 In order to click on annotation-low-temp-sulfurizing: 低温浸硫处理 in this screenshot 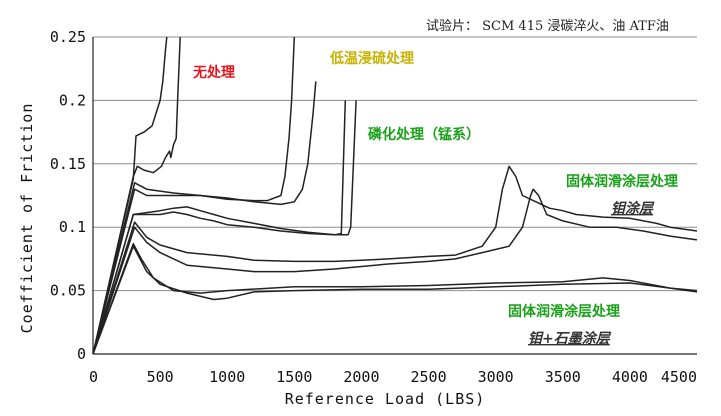, I will do `click(371, 58)`.